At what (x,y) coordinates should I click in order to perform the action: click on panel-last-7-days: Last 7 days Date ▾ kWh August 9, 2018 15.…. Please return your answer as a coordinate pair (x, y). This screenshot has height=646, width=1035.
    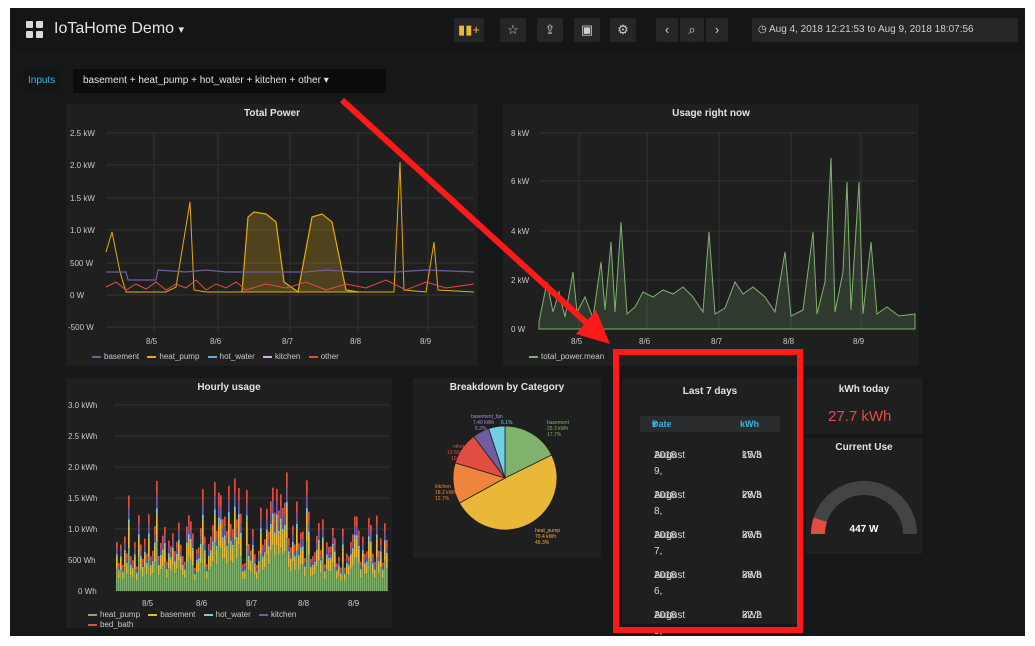
    Looking at the image, I should click on (710, 507).